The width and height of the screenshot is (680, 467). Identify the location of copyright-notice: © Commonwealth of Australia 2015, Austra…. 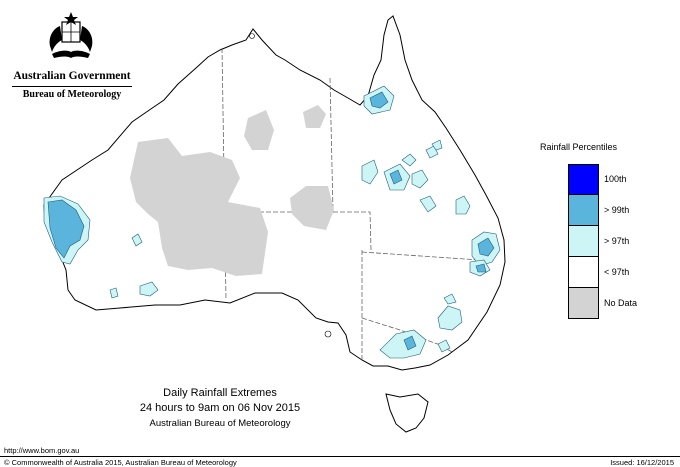
(120, 462).